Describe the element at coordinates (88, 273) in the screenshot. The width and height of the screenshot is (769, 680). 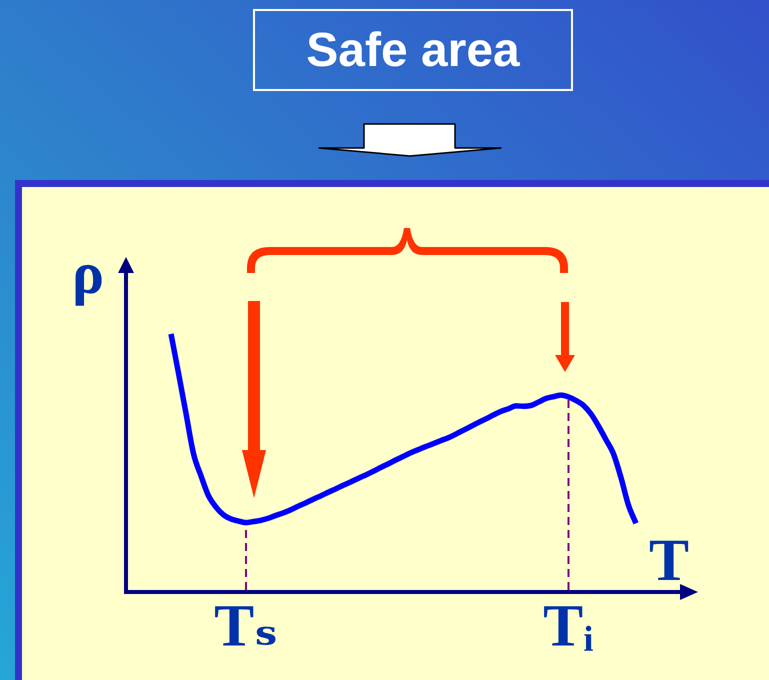
I see `y-axis-title: ρ` at that location.